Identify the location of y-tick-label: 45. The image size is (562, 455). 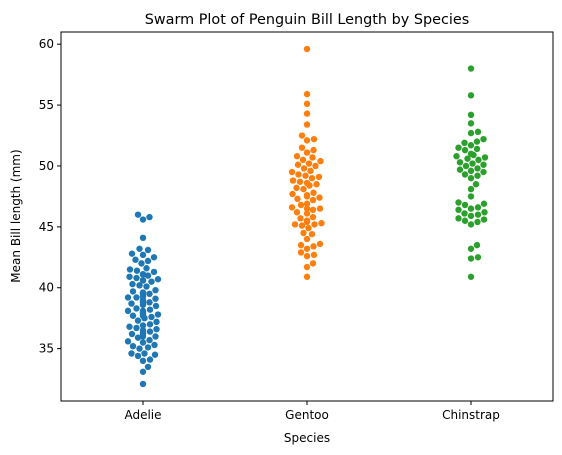
(46, 227).